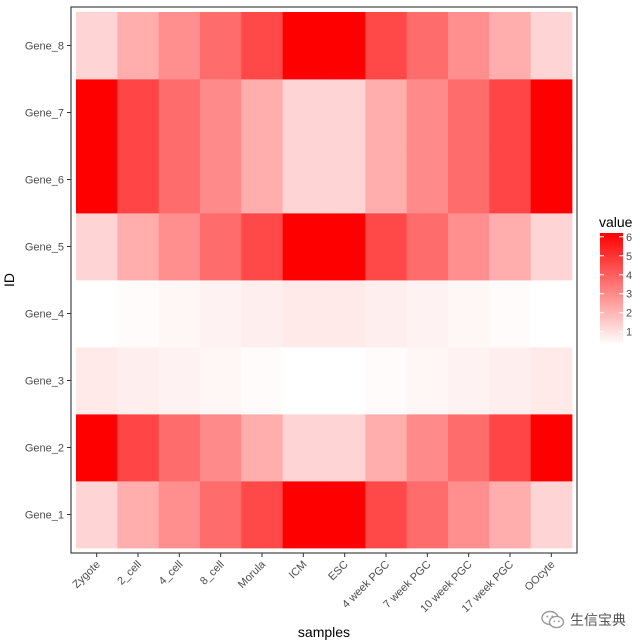 The height and width of the screenshot is (642, 640). I want to click on y-tick-label: Gene_5, so click(44, 248).